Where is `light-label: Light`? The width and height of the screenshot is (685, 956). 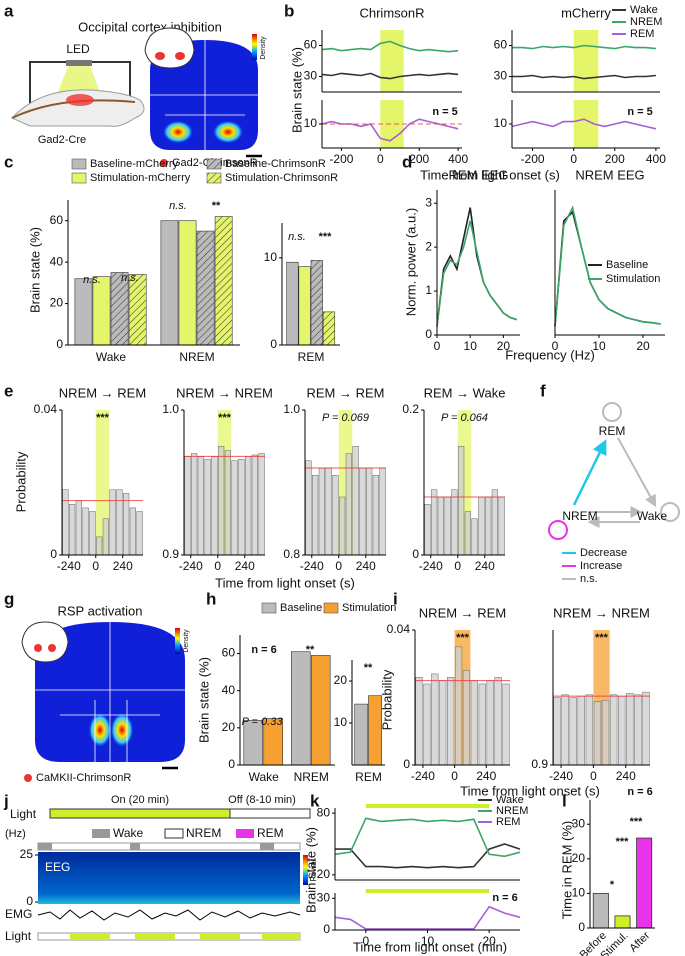 light-label: Light is located at coordinates (23, 814).